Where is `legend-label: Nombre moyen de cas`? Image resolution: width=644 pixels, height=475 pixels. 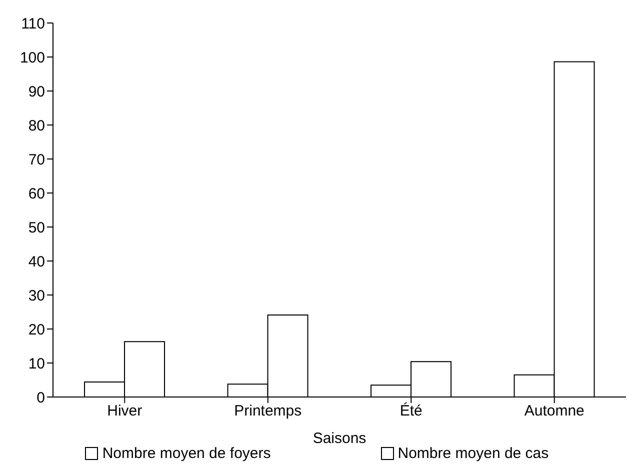 legend-label: Nombre moyen de cas is located at coordinates (473, 453).